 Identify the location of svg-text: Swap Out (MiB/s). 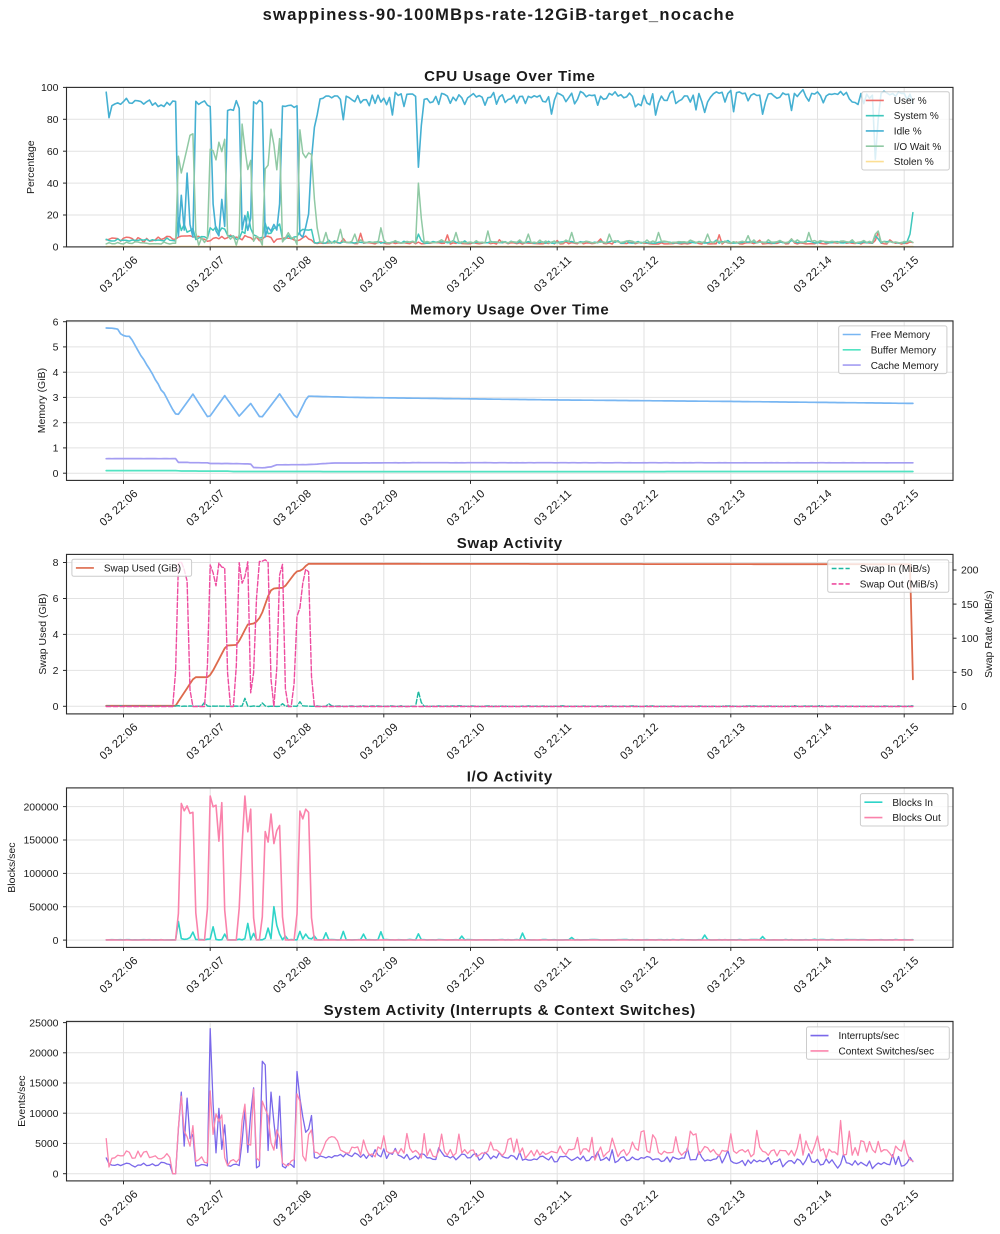
(899, 585).